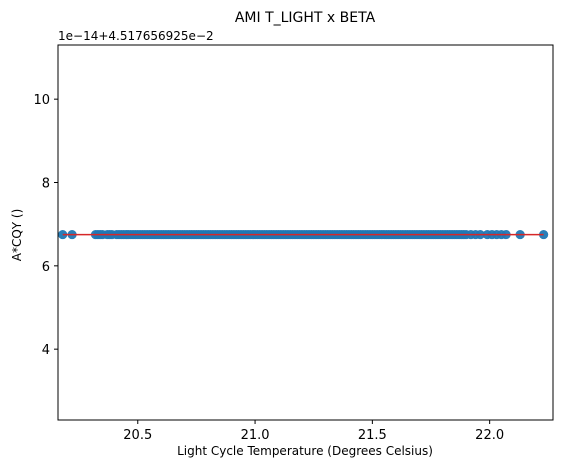  I want to click on x-tick-label: 20.5, so click(137, 435).